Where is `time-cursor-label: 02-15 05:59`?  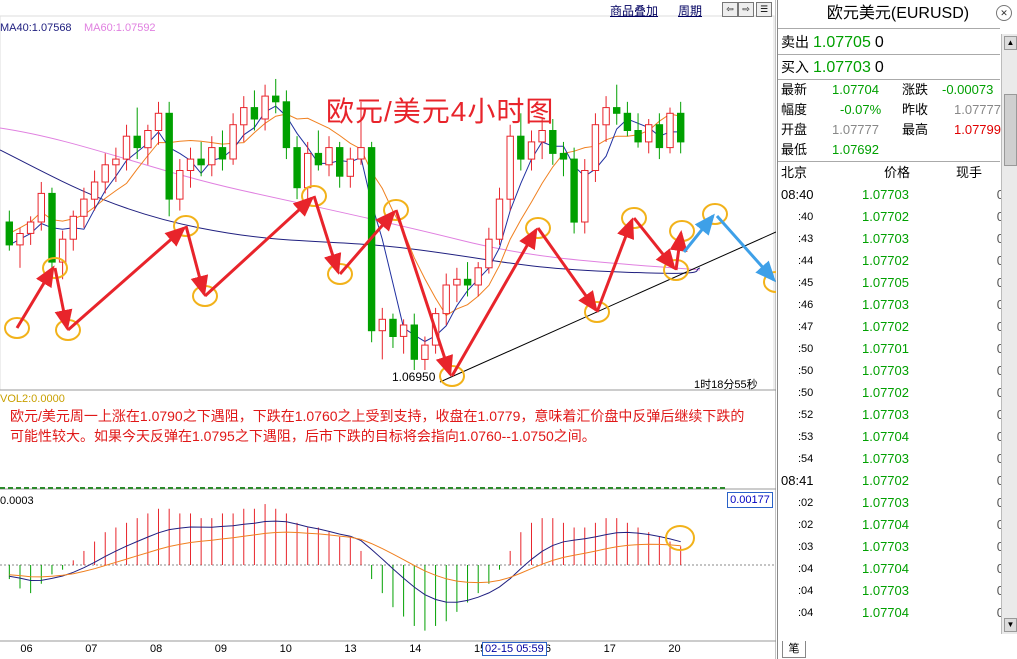
time-cursor-label: 02-15 05:59 is located at coordinates (514, 649).